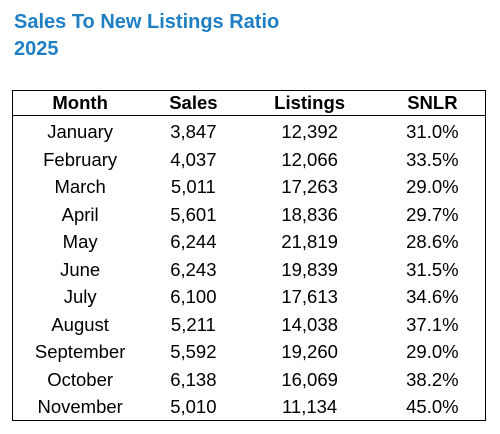 The image size is (500, 434). Describe the element at coordinates (193, 269) in the screenshot. I see `cell-sales: 6,243` at that location.